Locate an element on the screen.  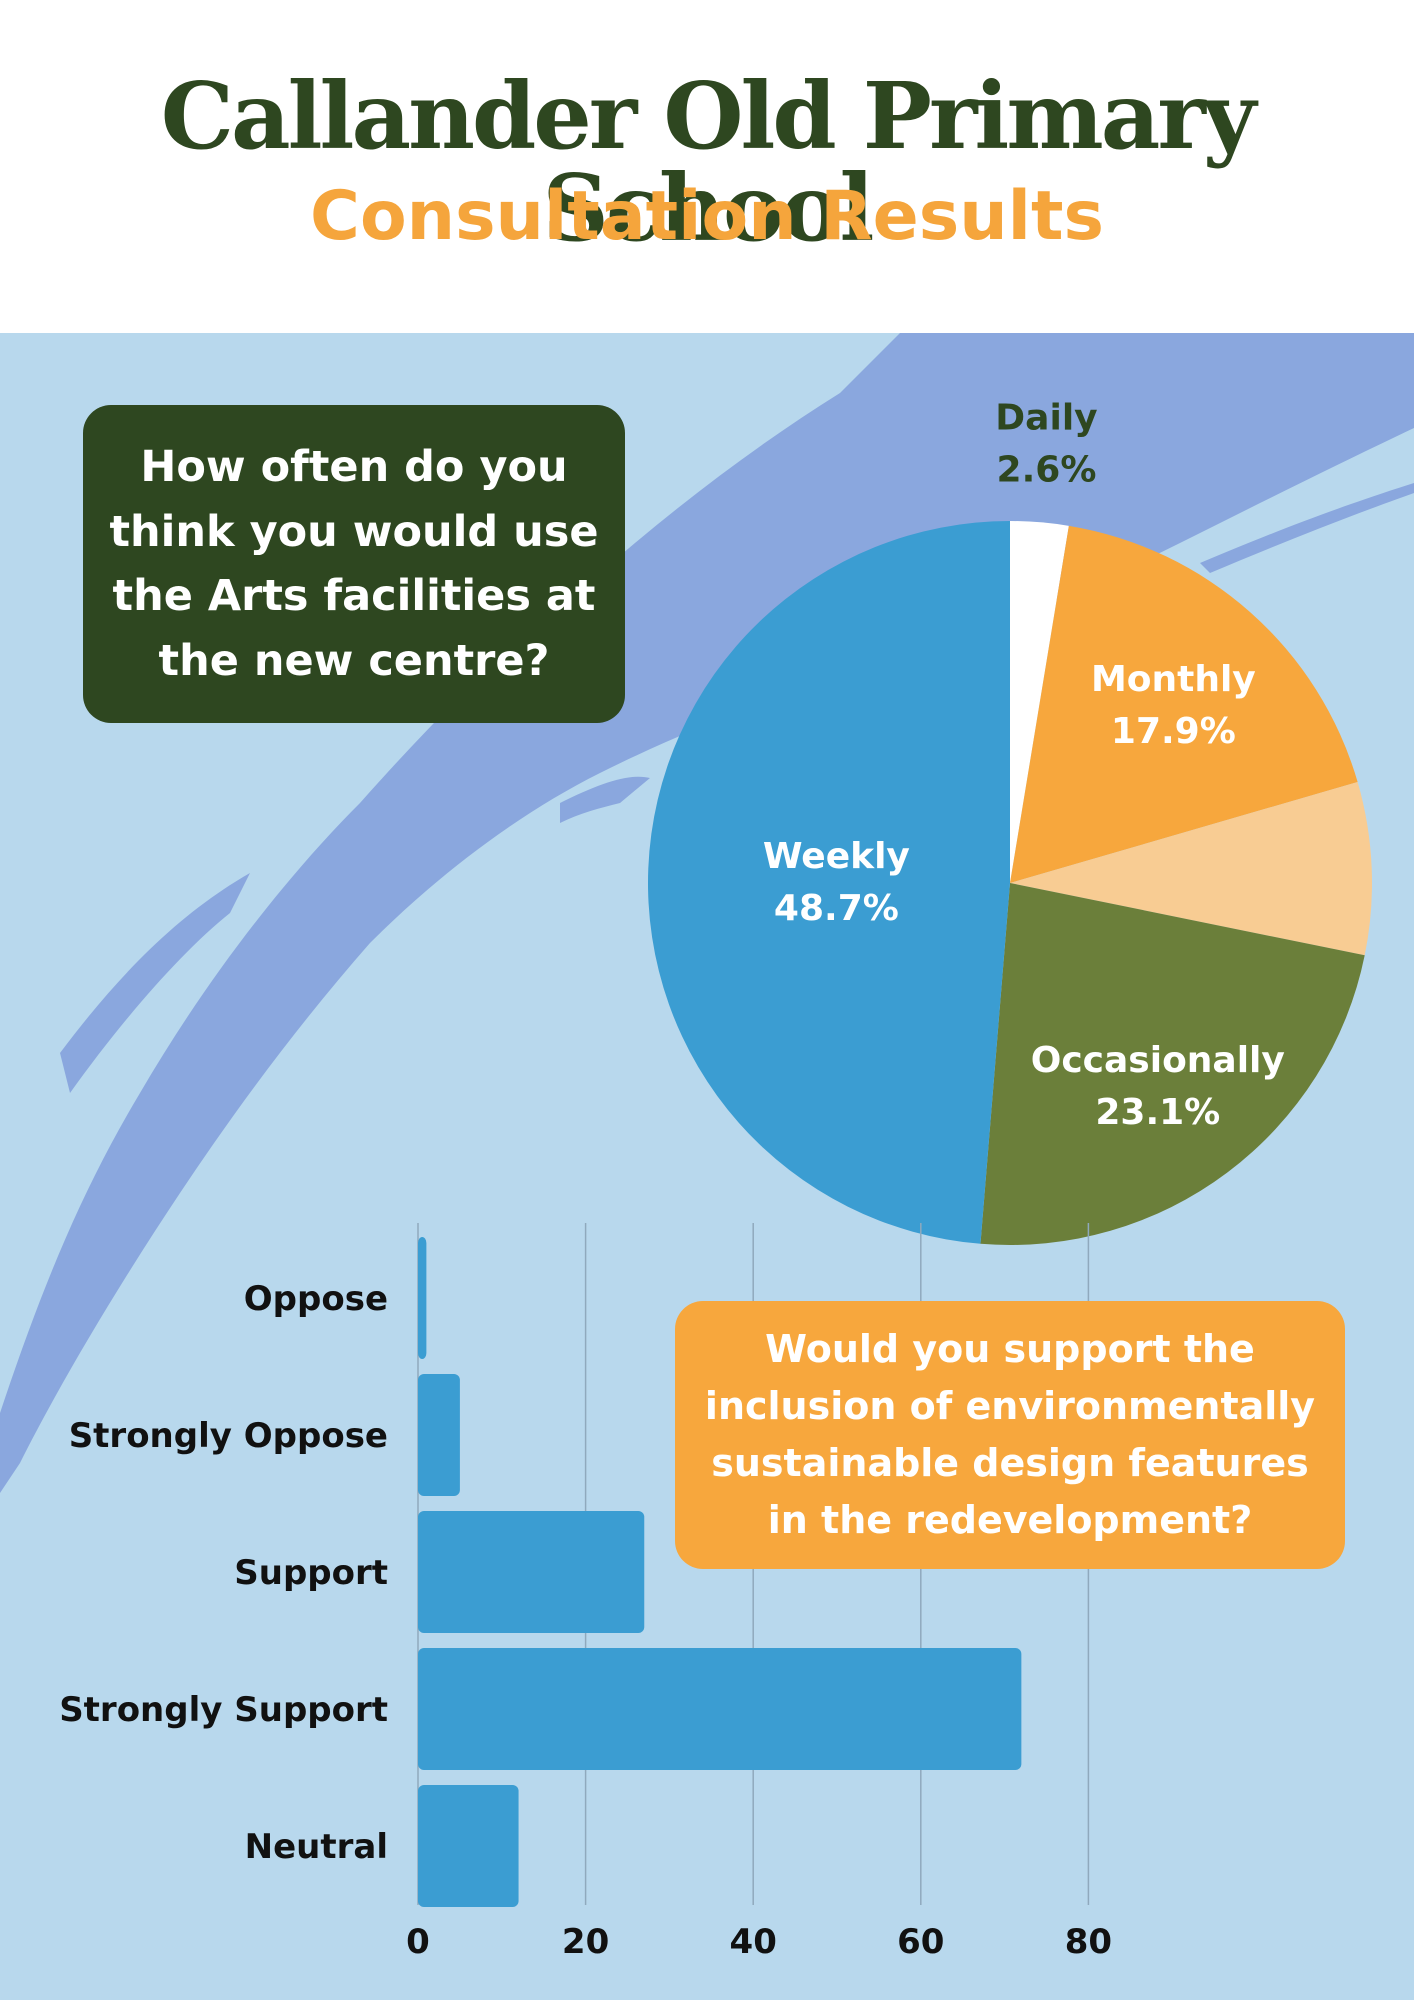
pie-label-monthly: Monthly is located at coordinates (1173, 679).